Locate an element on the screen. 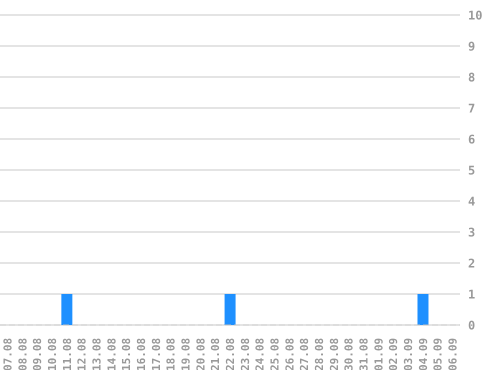 The image size is (498, 370). x-tick-label: 16.08 is located at coordinates (141, 354).